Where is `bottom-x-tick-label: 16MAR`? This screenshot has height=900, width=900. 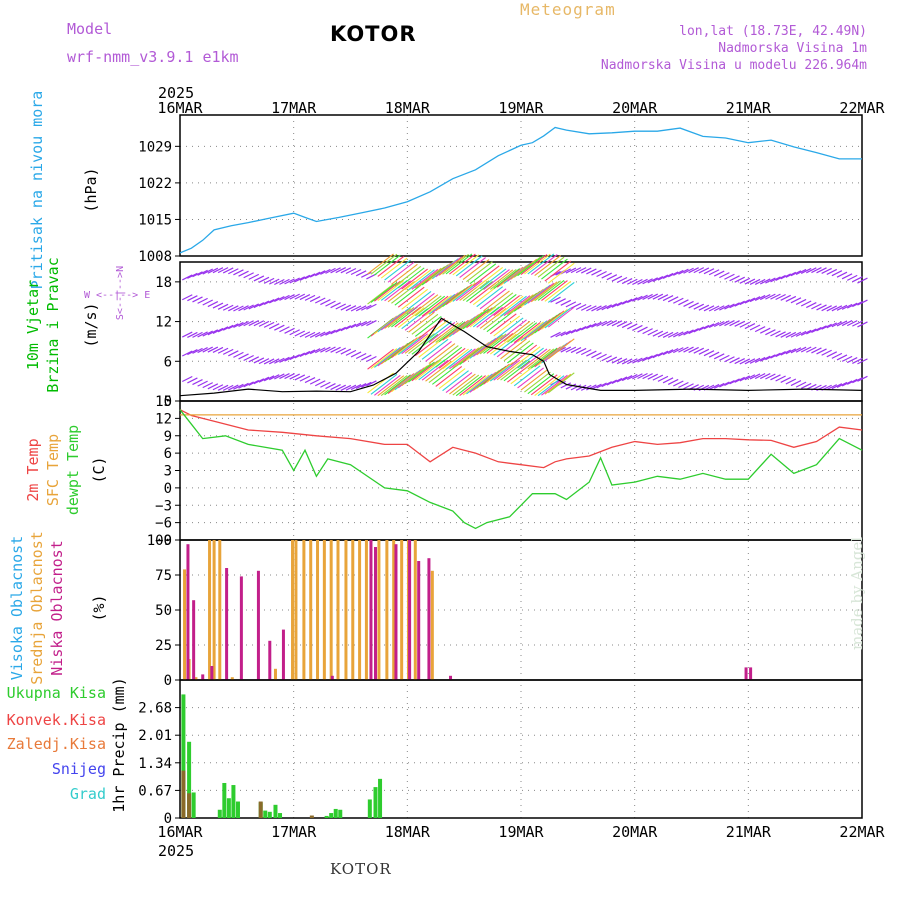 bottom-x-tick-label: 16MAR is located at coordinates (180, 832).